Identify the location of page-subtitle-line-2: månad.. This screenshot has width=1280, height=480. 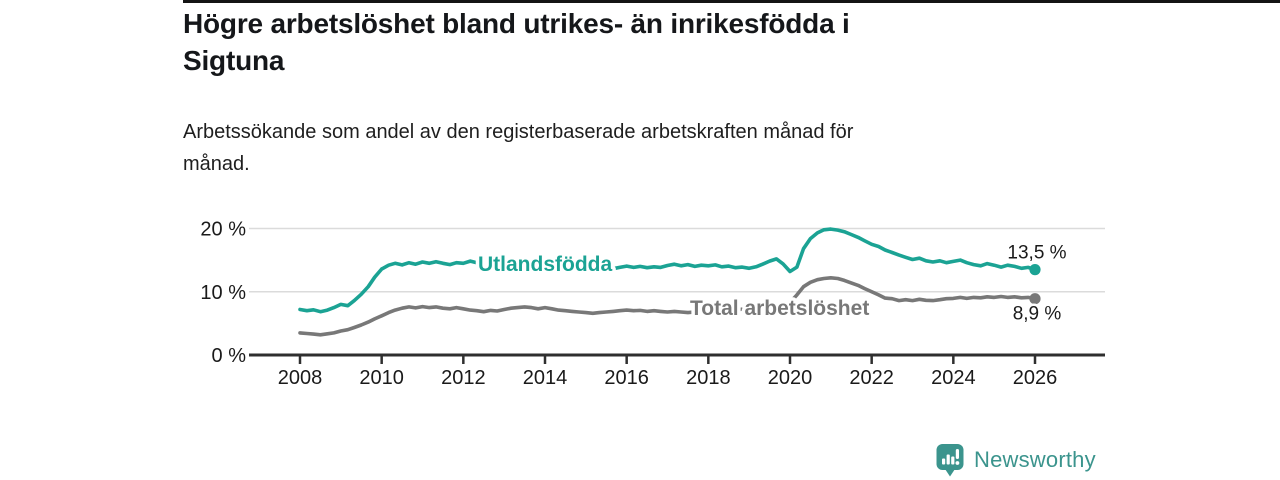
(216, 164).